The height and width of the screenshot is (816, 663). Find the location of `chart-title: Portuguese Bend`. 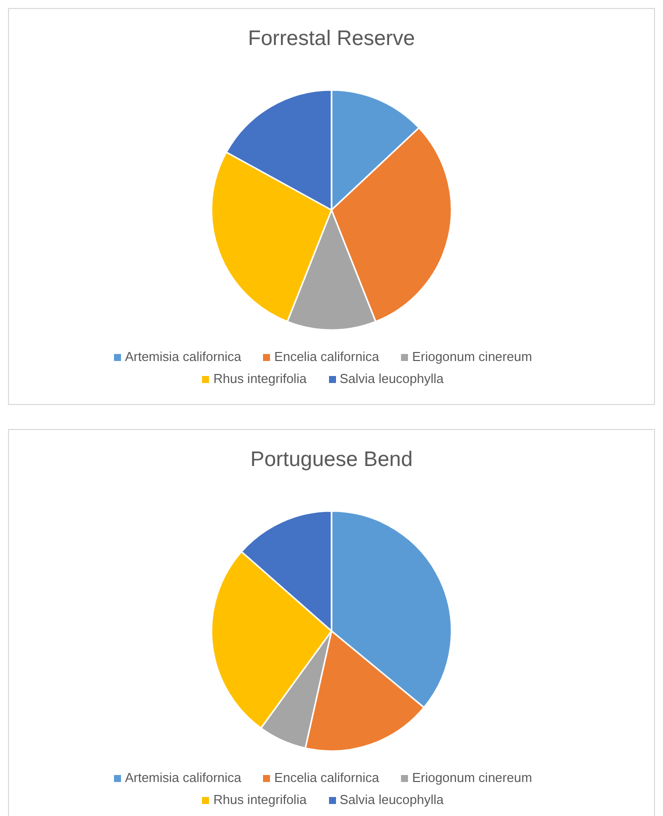

chart-title: Portuguese Bend is located at coordinates (331, 460).